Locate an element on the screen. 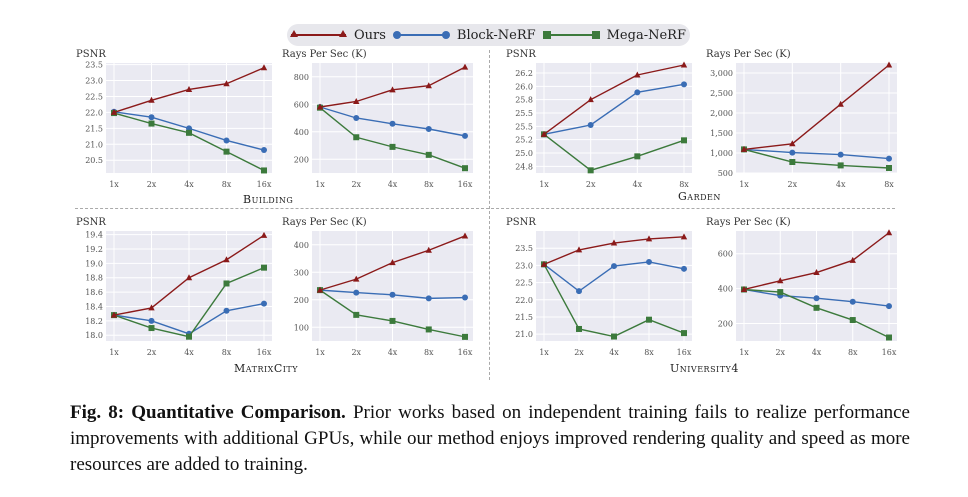  legend-item-mega-nerf: Mega-NeRF is located at coordinates (614, 35).